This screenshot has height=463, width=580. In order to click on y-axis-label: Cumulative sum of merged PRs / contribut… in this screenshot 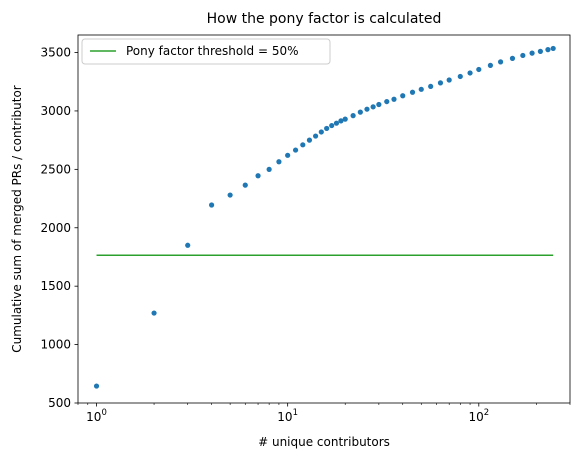, I will do `click(17, 219)`.